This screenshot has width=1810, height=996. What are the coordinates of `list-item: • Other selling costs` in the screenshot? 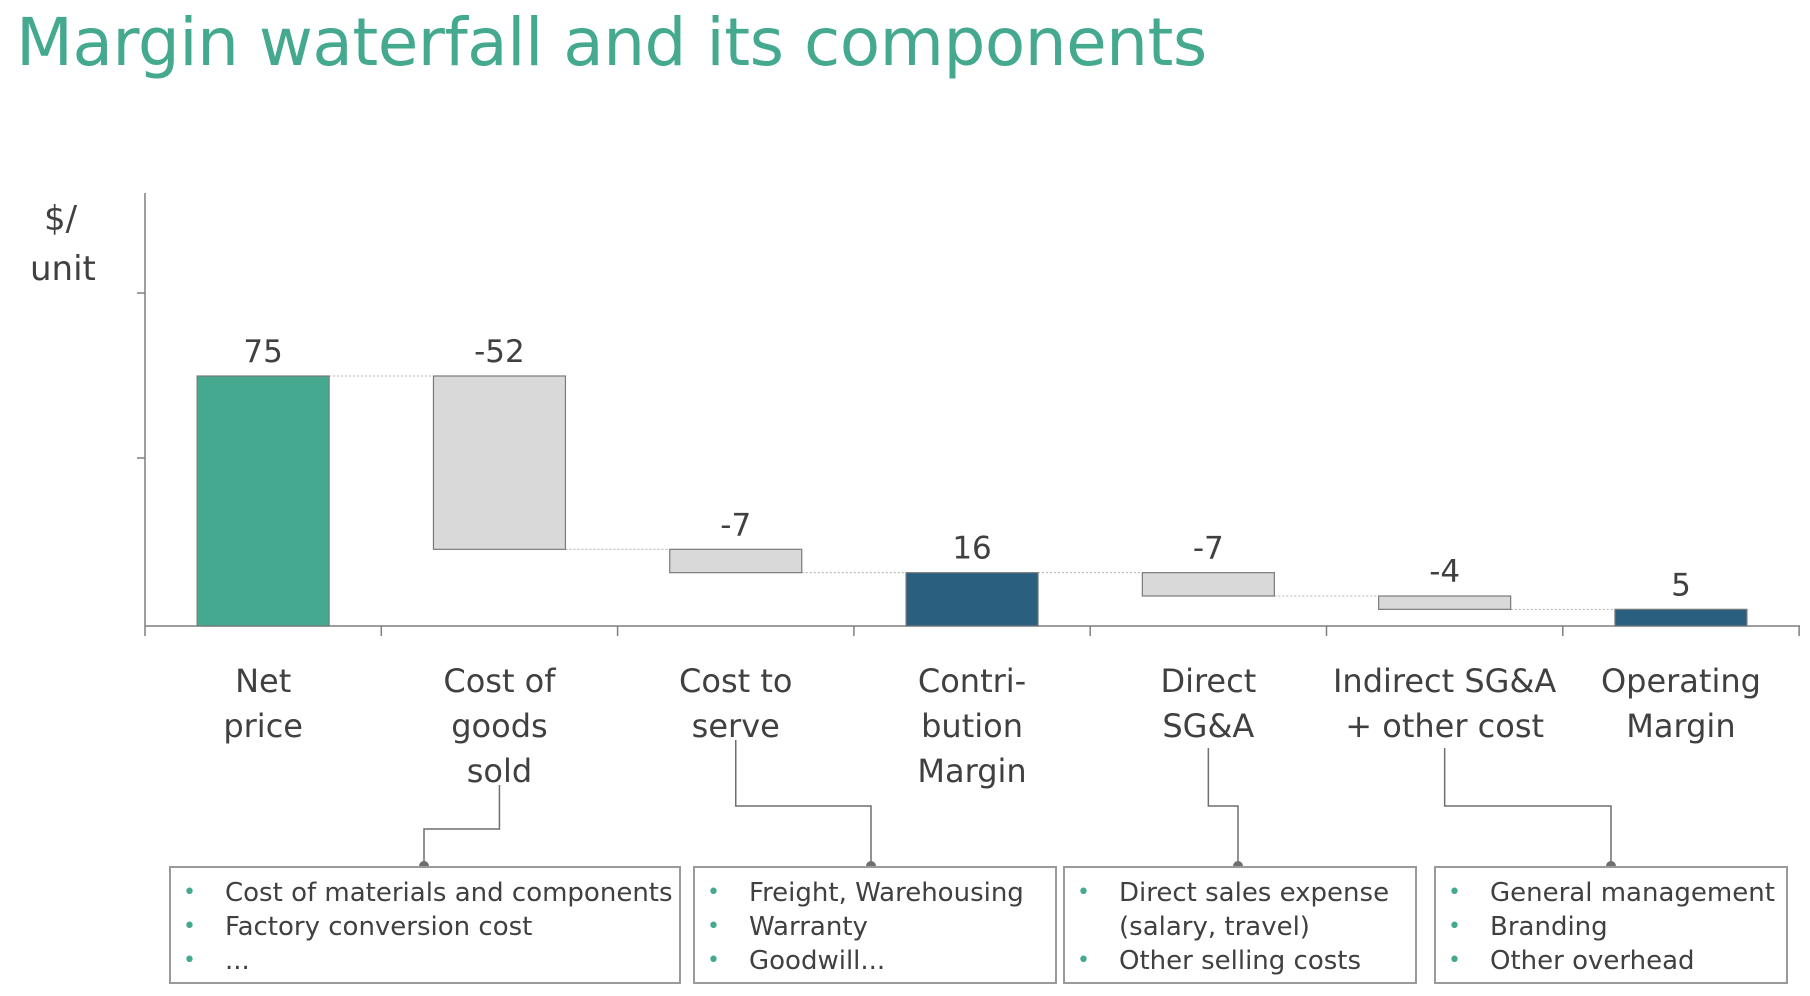 It's located at (1240, 961).